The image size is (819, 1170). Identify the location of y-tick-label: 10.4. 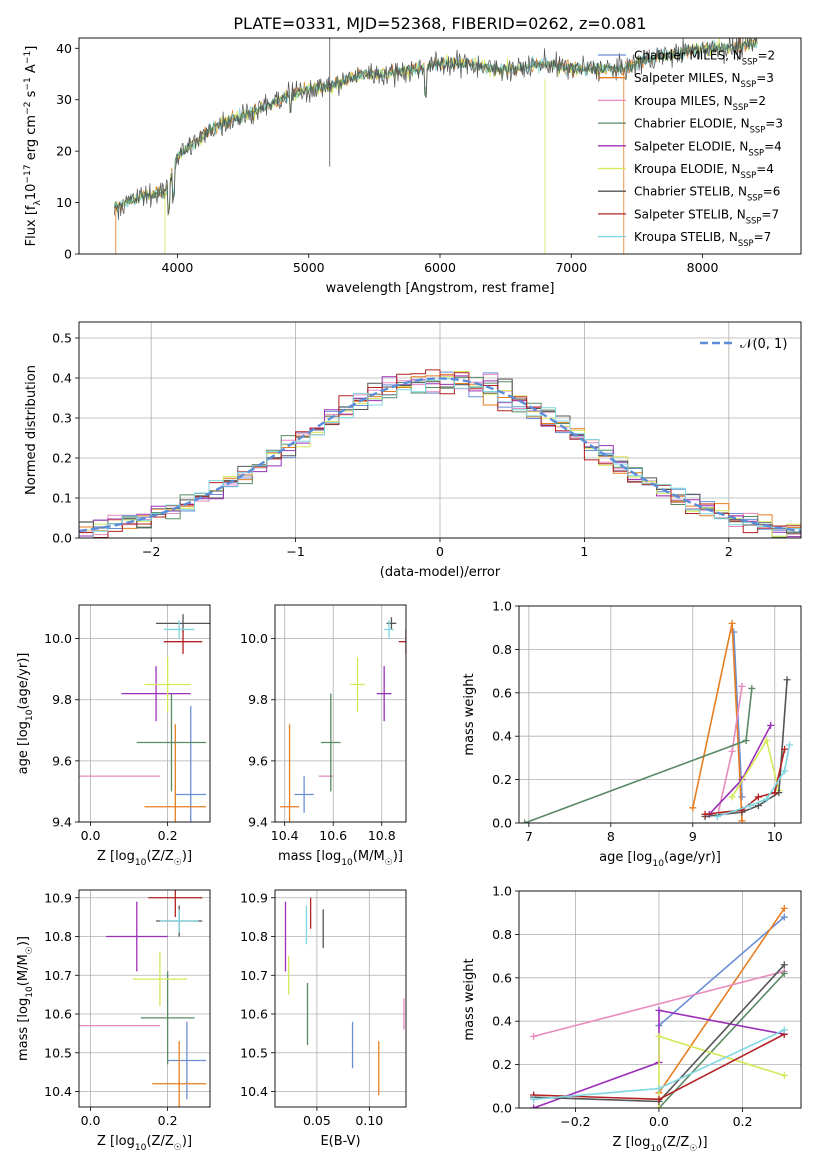
(254, 1091).